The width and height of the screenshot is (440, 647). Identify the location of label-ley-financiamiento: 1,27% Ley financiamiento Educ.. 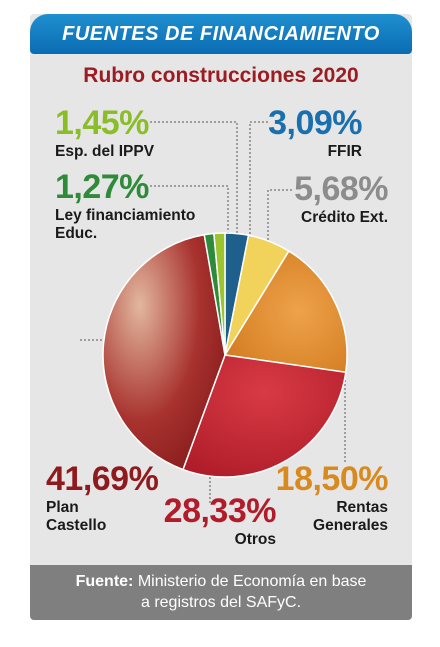
(125, 207).